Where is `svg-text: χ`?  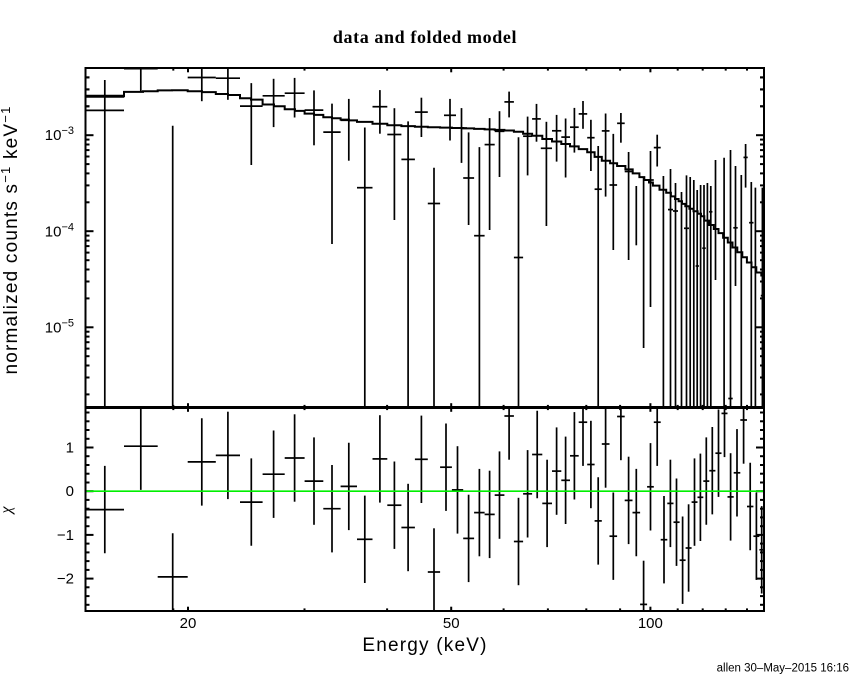 svg-text: χ is located at coordinates (7, 511).